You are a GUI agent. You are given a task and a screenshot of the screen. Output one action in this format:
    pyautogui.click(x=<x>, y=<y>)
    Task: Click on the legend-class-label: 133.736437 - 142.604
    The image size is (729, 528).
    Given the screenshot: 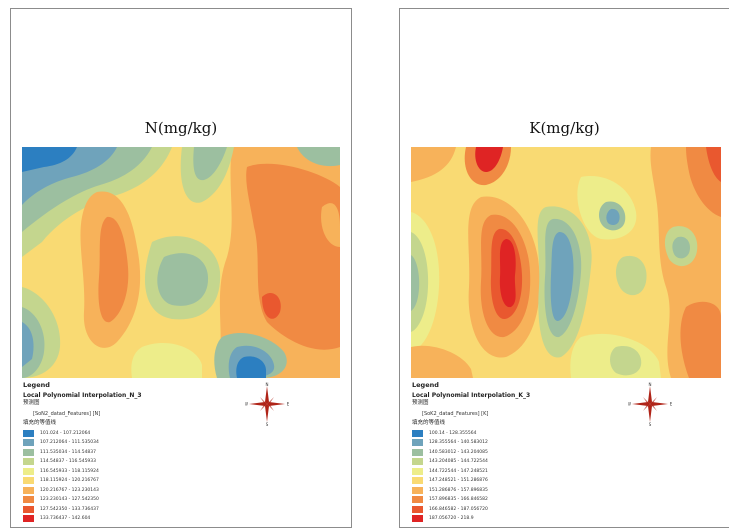 What is the action you would take?
    pyautogui.click(x=65, y=519)
    